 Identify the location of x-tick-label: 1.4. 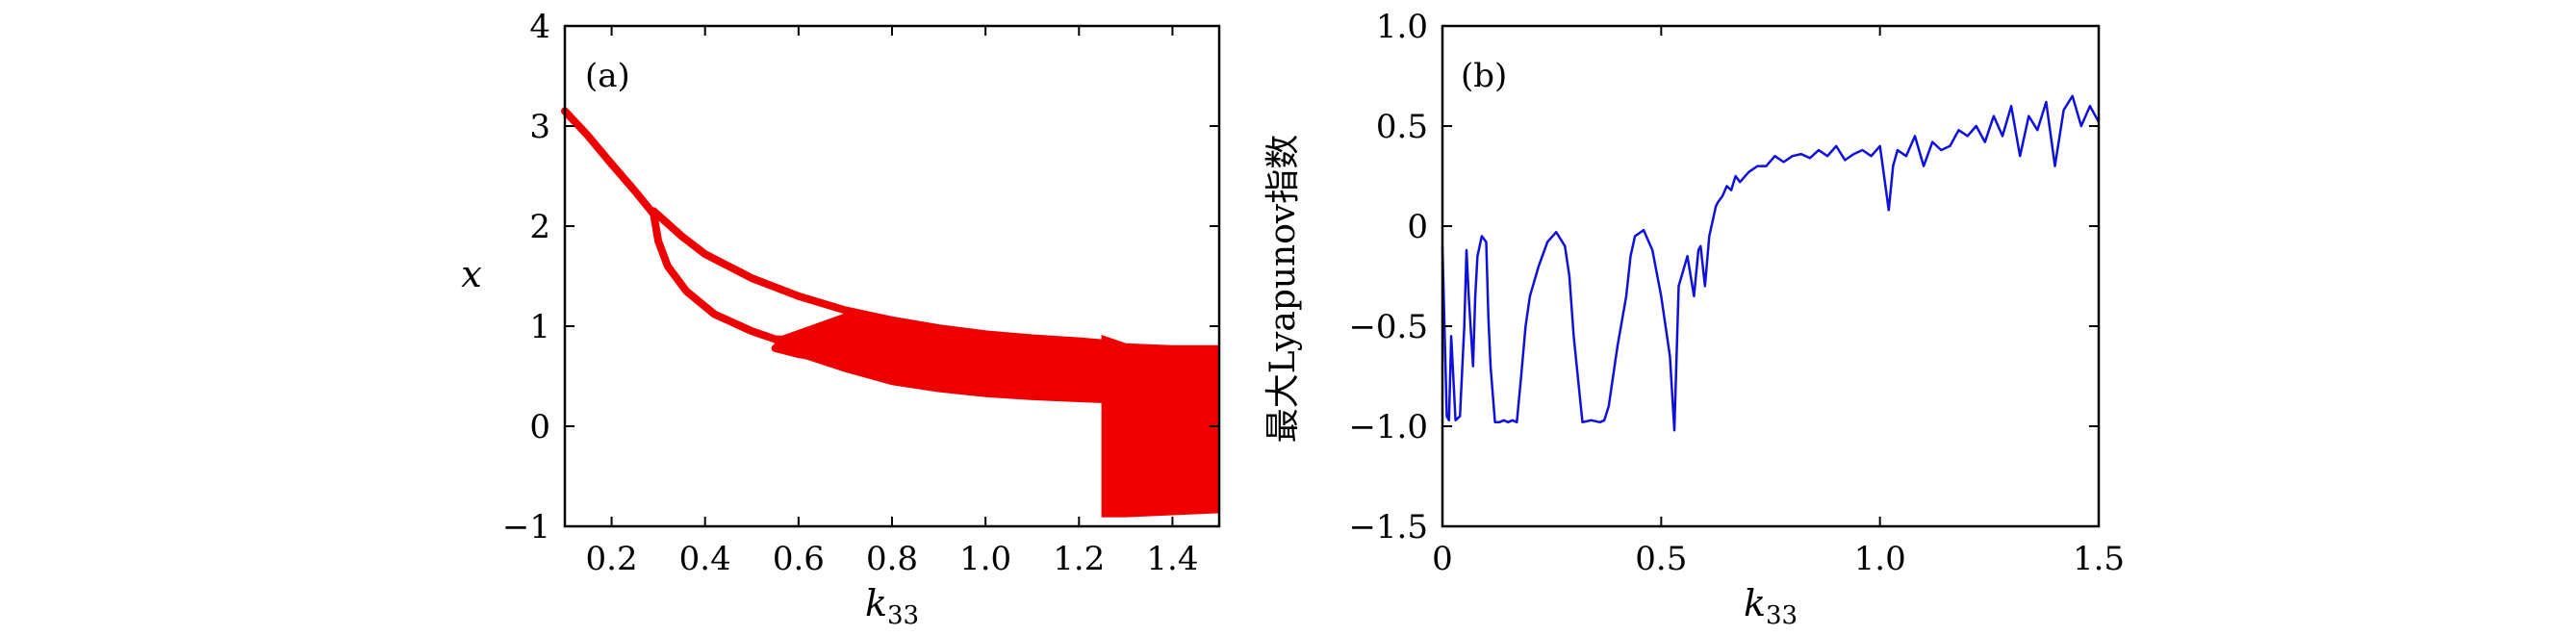
(1172, 559).